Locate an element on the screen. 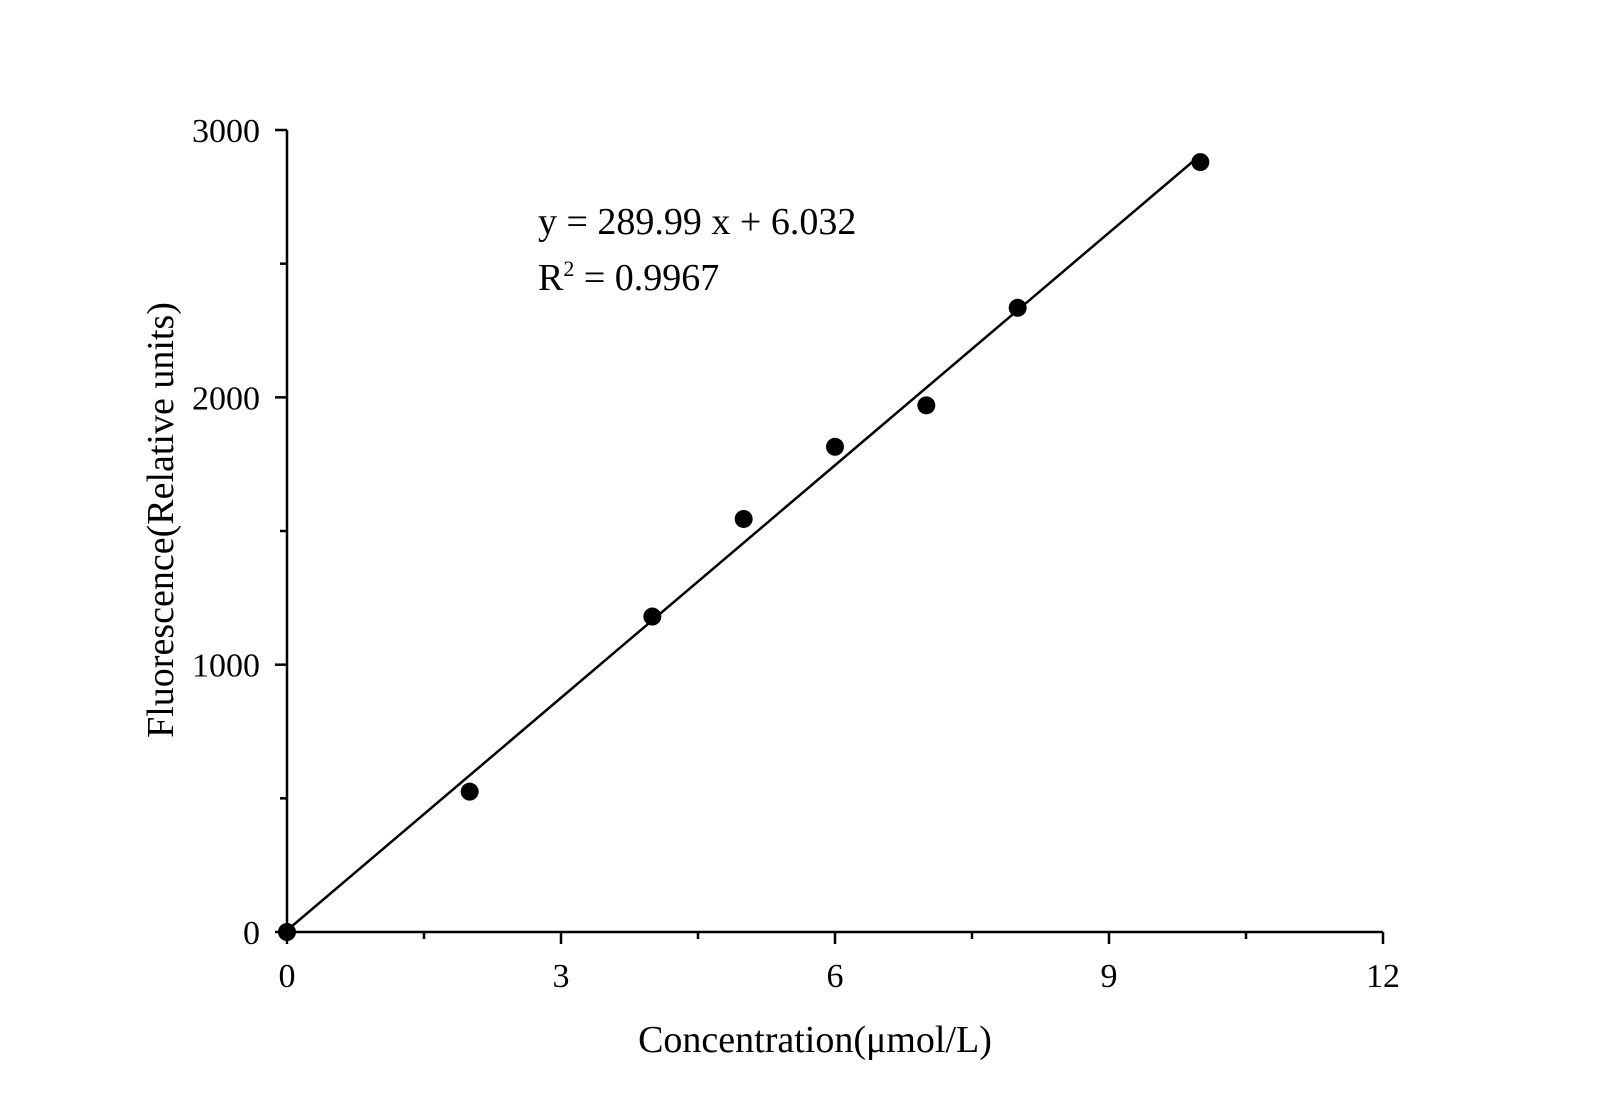 Image resolution: width=1600 pixels, height=1113 pixels. r-squared-label: R2 = 0.9967 is located at coordinates (628, 277).